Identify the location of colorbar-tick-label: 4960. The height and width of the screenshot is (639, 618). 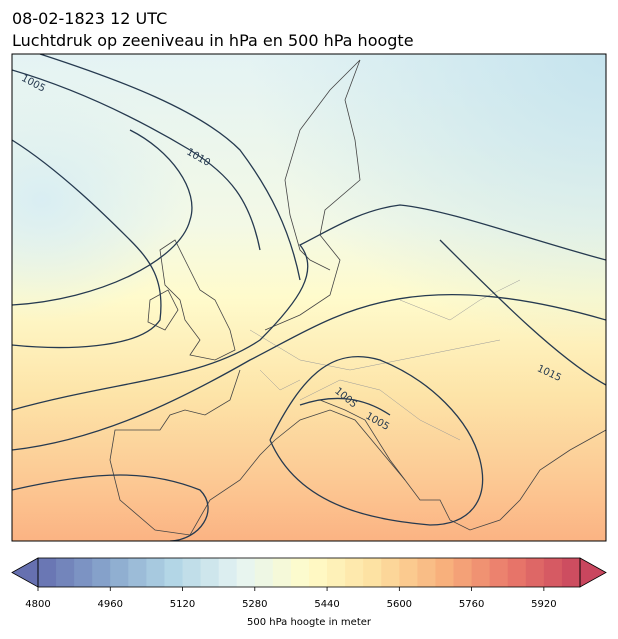
(110, 604).